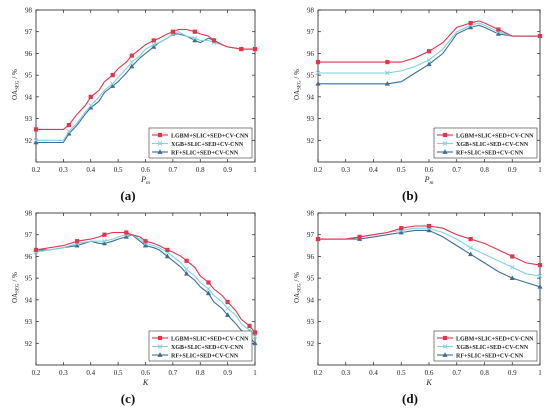 This screenshot has height=412, width=550. What do you see at coordinates (428, 382) in the screenshot?
I see `x-axis-label: K` at bounding box center [428, 382].